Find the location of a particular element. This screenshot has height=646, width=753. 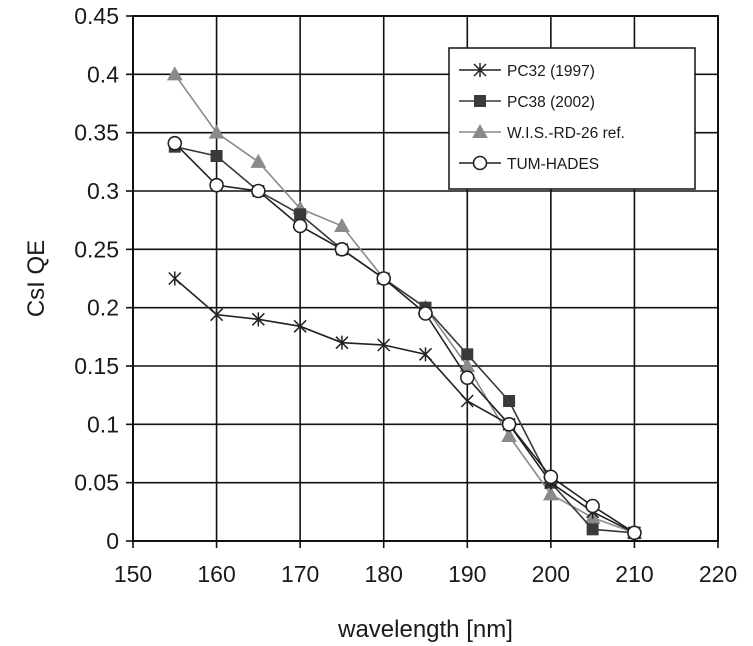

x-tick-label: 190 is located at coordinates (467, 574).